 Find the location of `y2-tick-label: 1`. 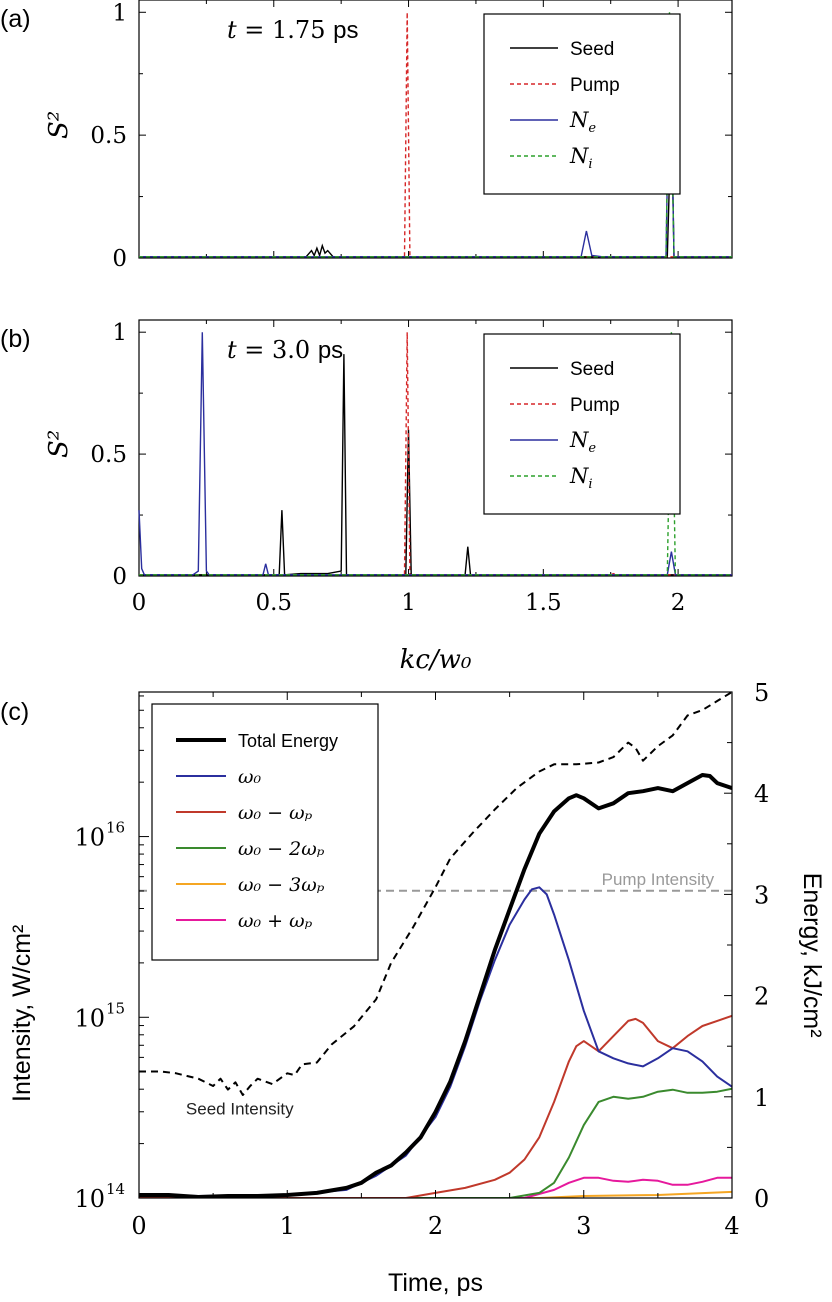

y2-tick-label: 1 is located at coordinates (761, 1098).